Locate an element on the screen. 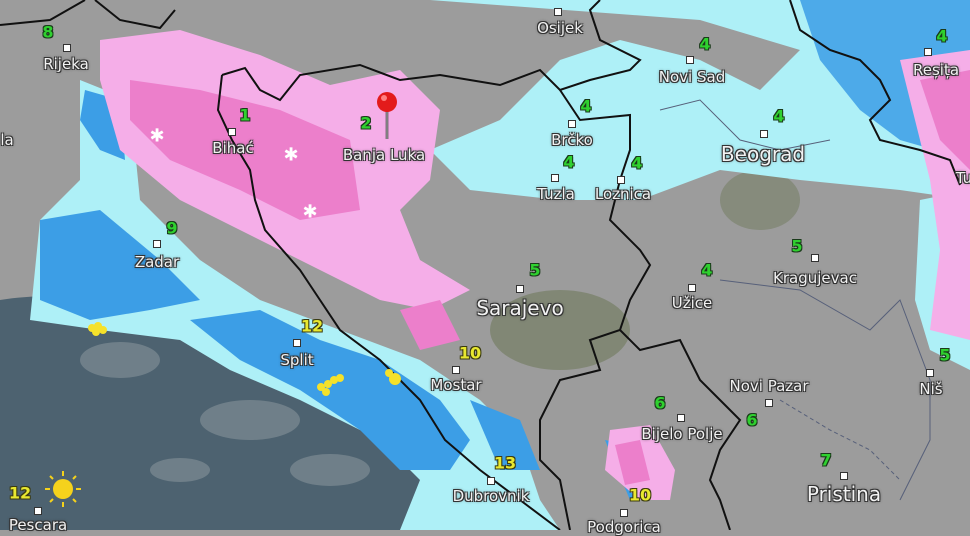  city-label-banja-luka: Banja Luka is located at coordinates (384, 155).